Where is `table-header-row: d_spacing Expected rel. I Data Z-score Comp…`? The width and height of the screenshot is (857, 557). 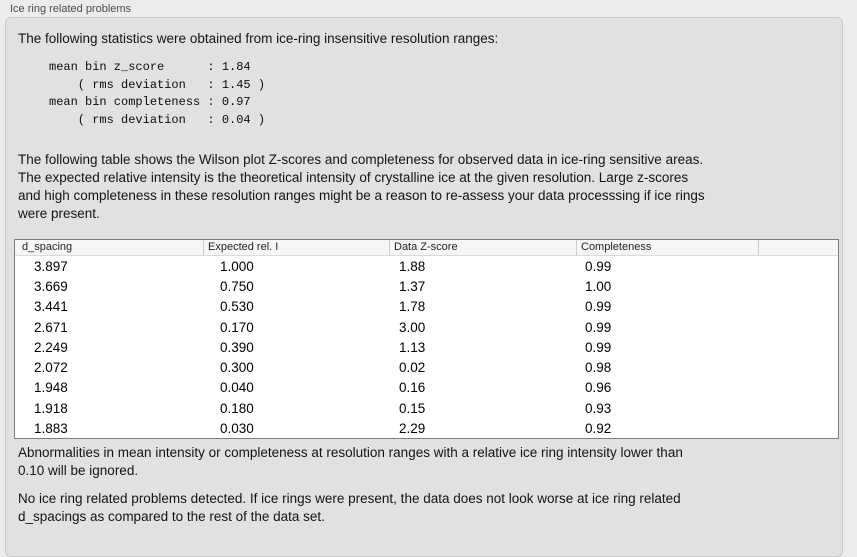 table-header-row: d_spacing Expected rel. I Data Z-score Comp… is located at coordinates (426, 248).